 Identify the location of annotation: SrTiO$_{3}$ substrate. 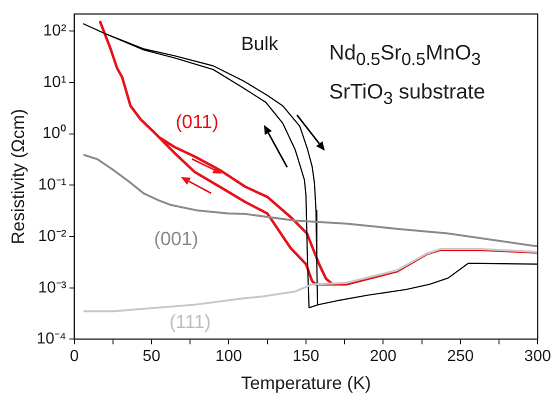
(407, 94).